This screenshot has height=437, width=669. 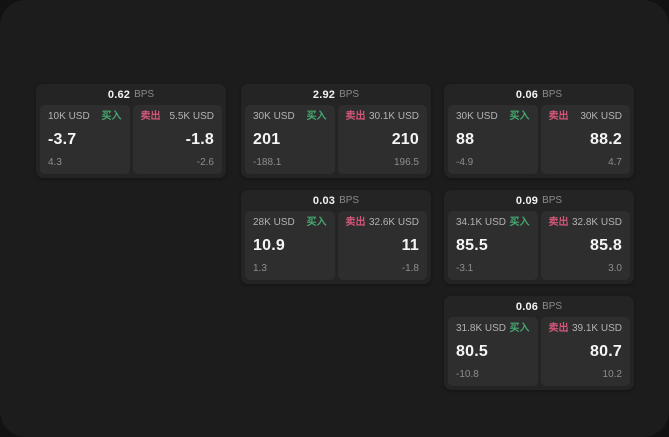 What do you see at coordinates (324, 94) in the screenshot?
I see `bps-value: 2.92` at bounding box center [324, 94].